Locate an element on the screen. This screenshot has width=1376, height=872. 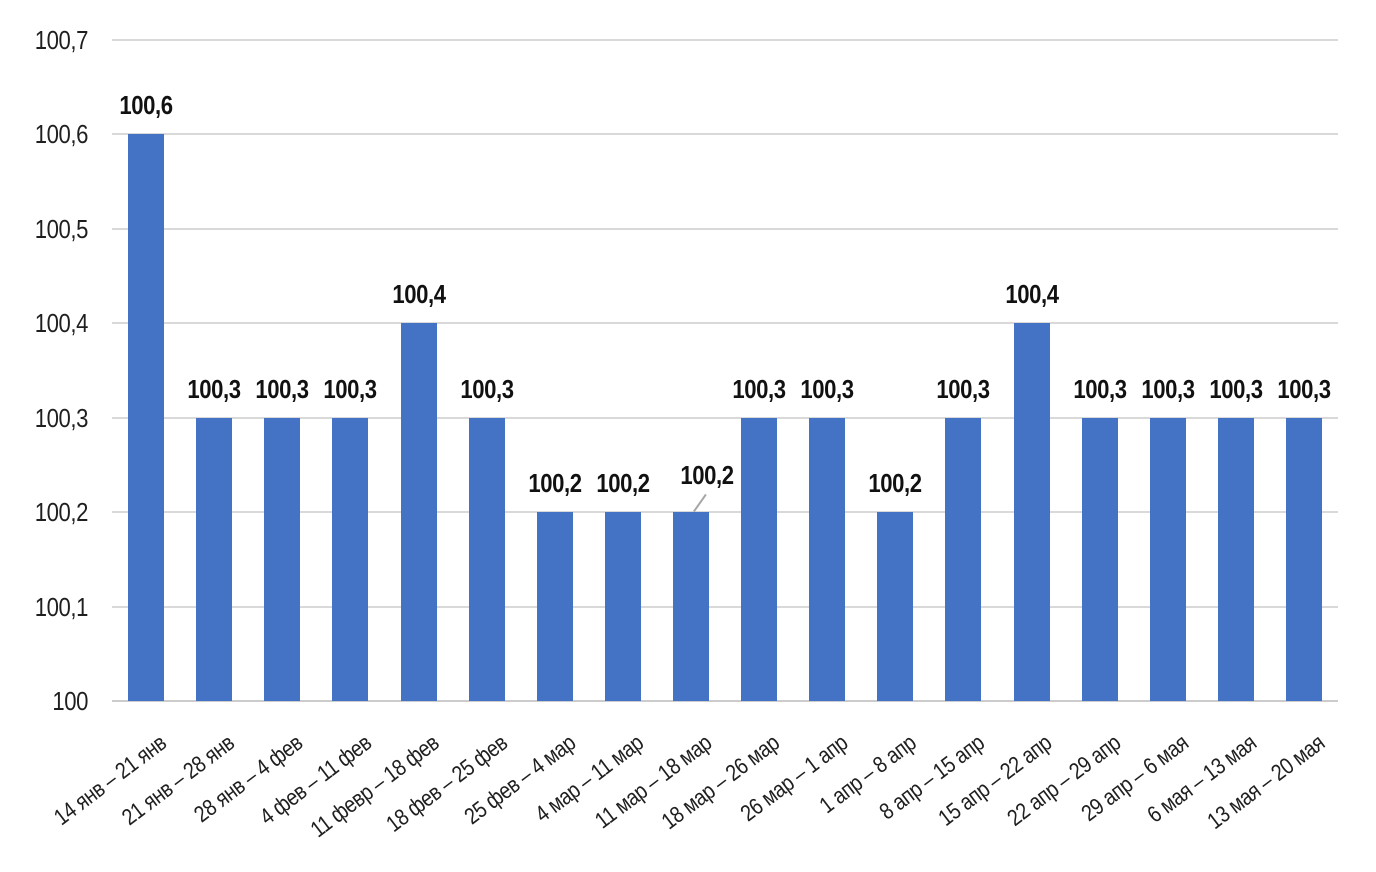
bar-4 мар – 11 мар is located at coordinates (622, 606).